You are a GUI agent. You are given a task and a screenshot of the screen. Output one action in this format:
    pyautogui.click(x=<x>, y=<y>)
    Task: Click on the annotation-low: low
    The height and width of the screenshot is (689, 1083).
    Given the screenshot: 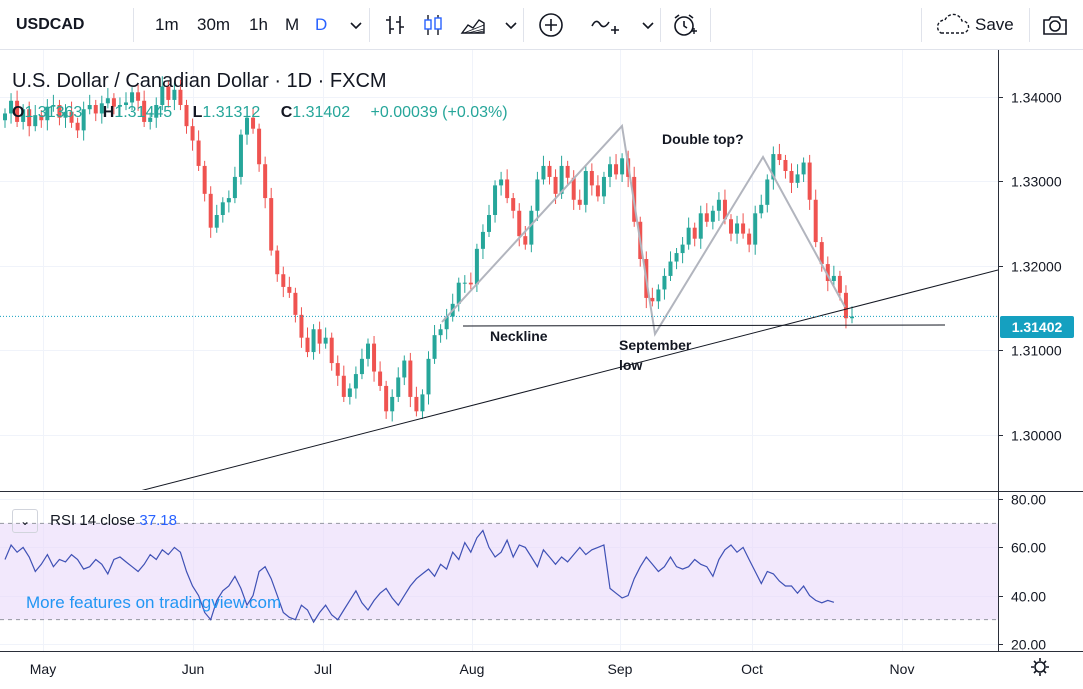 What is the action you would take?
    pyautogui.click(x=631, y=365)
    